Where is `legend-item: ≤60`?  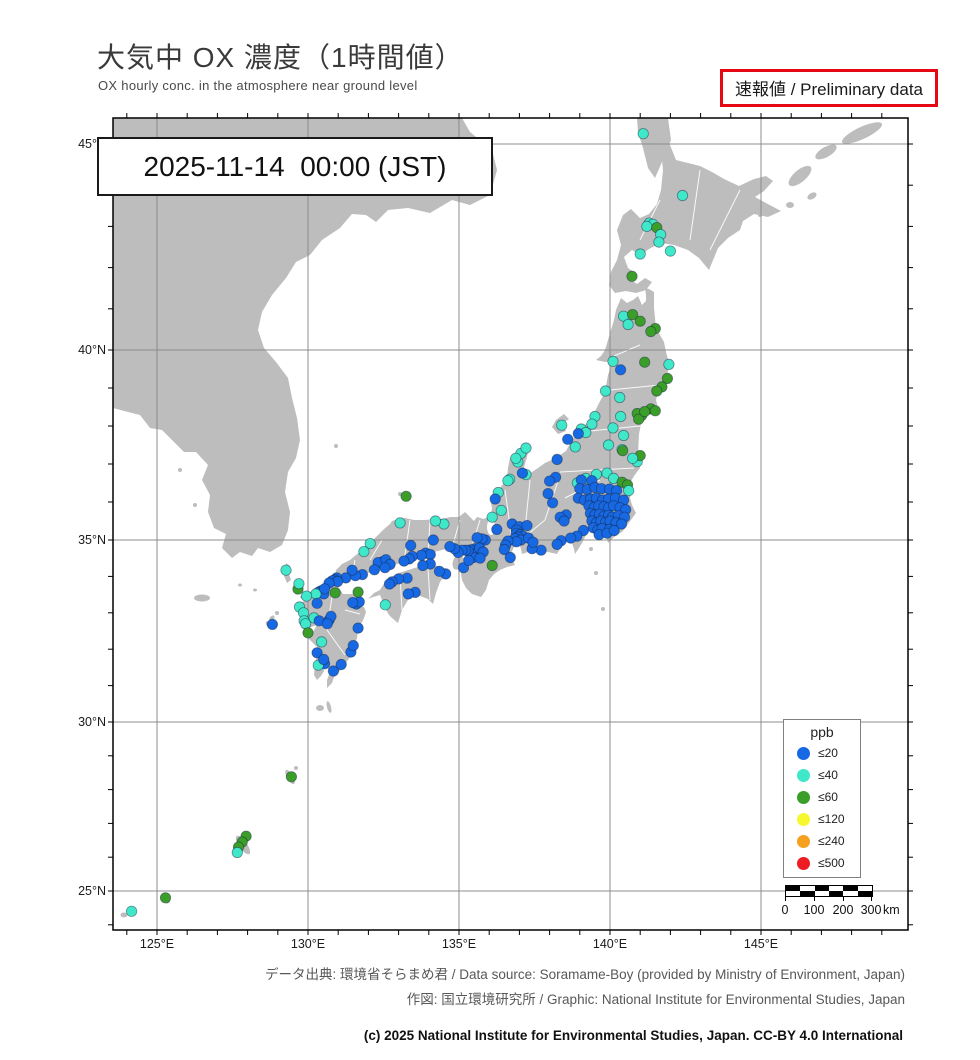
legend-item: ≤60 is located at coordinates (822, 797).